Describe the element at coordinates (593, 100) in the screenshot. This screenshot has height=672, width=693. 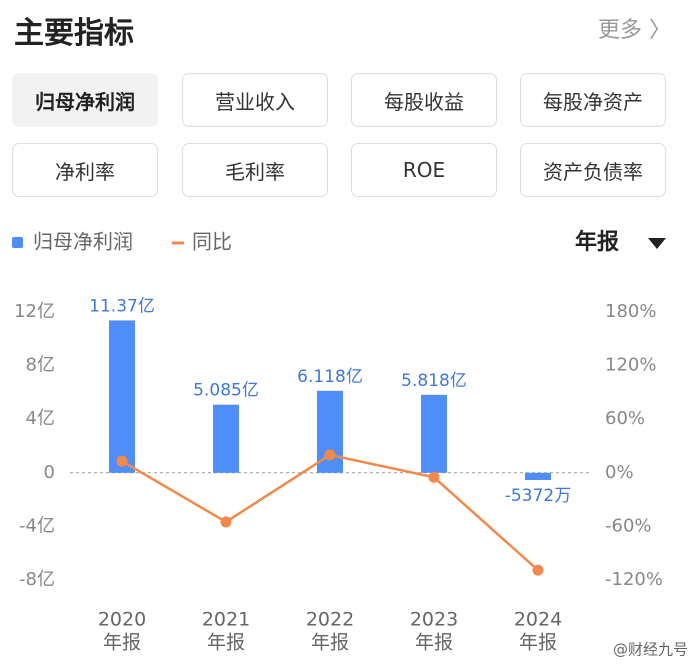
I see `tab: 每股净资产` at that location.